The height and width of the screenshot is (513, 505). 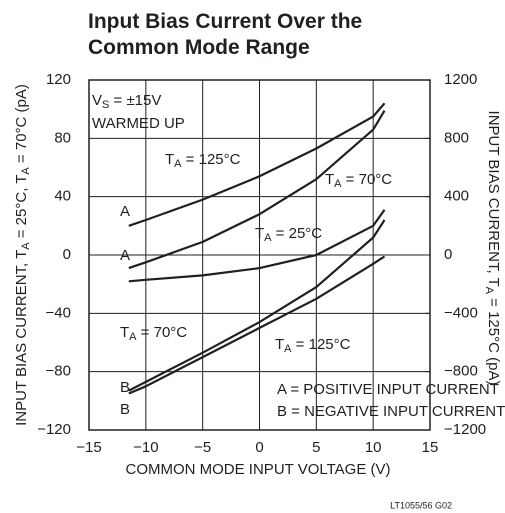 I want to click on chart-title: Input Bias Current Over the, so click(x=225, y=21).